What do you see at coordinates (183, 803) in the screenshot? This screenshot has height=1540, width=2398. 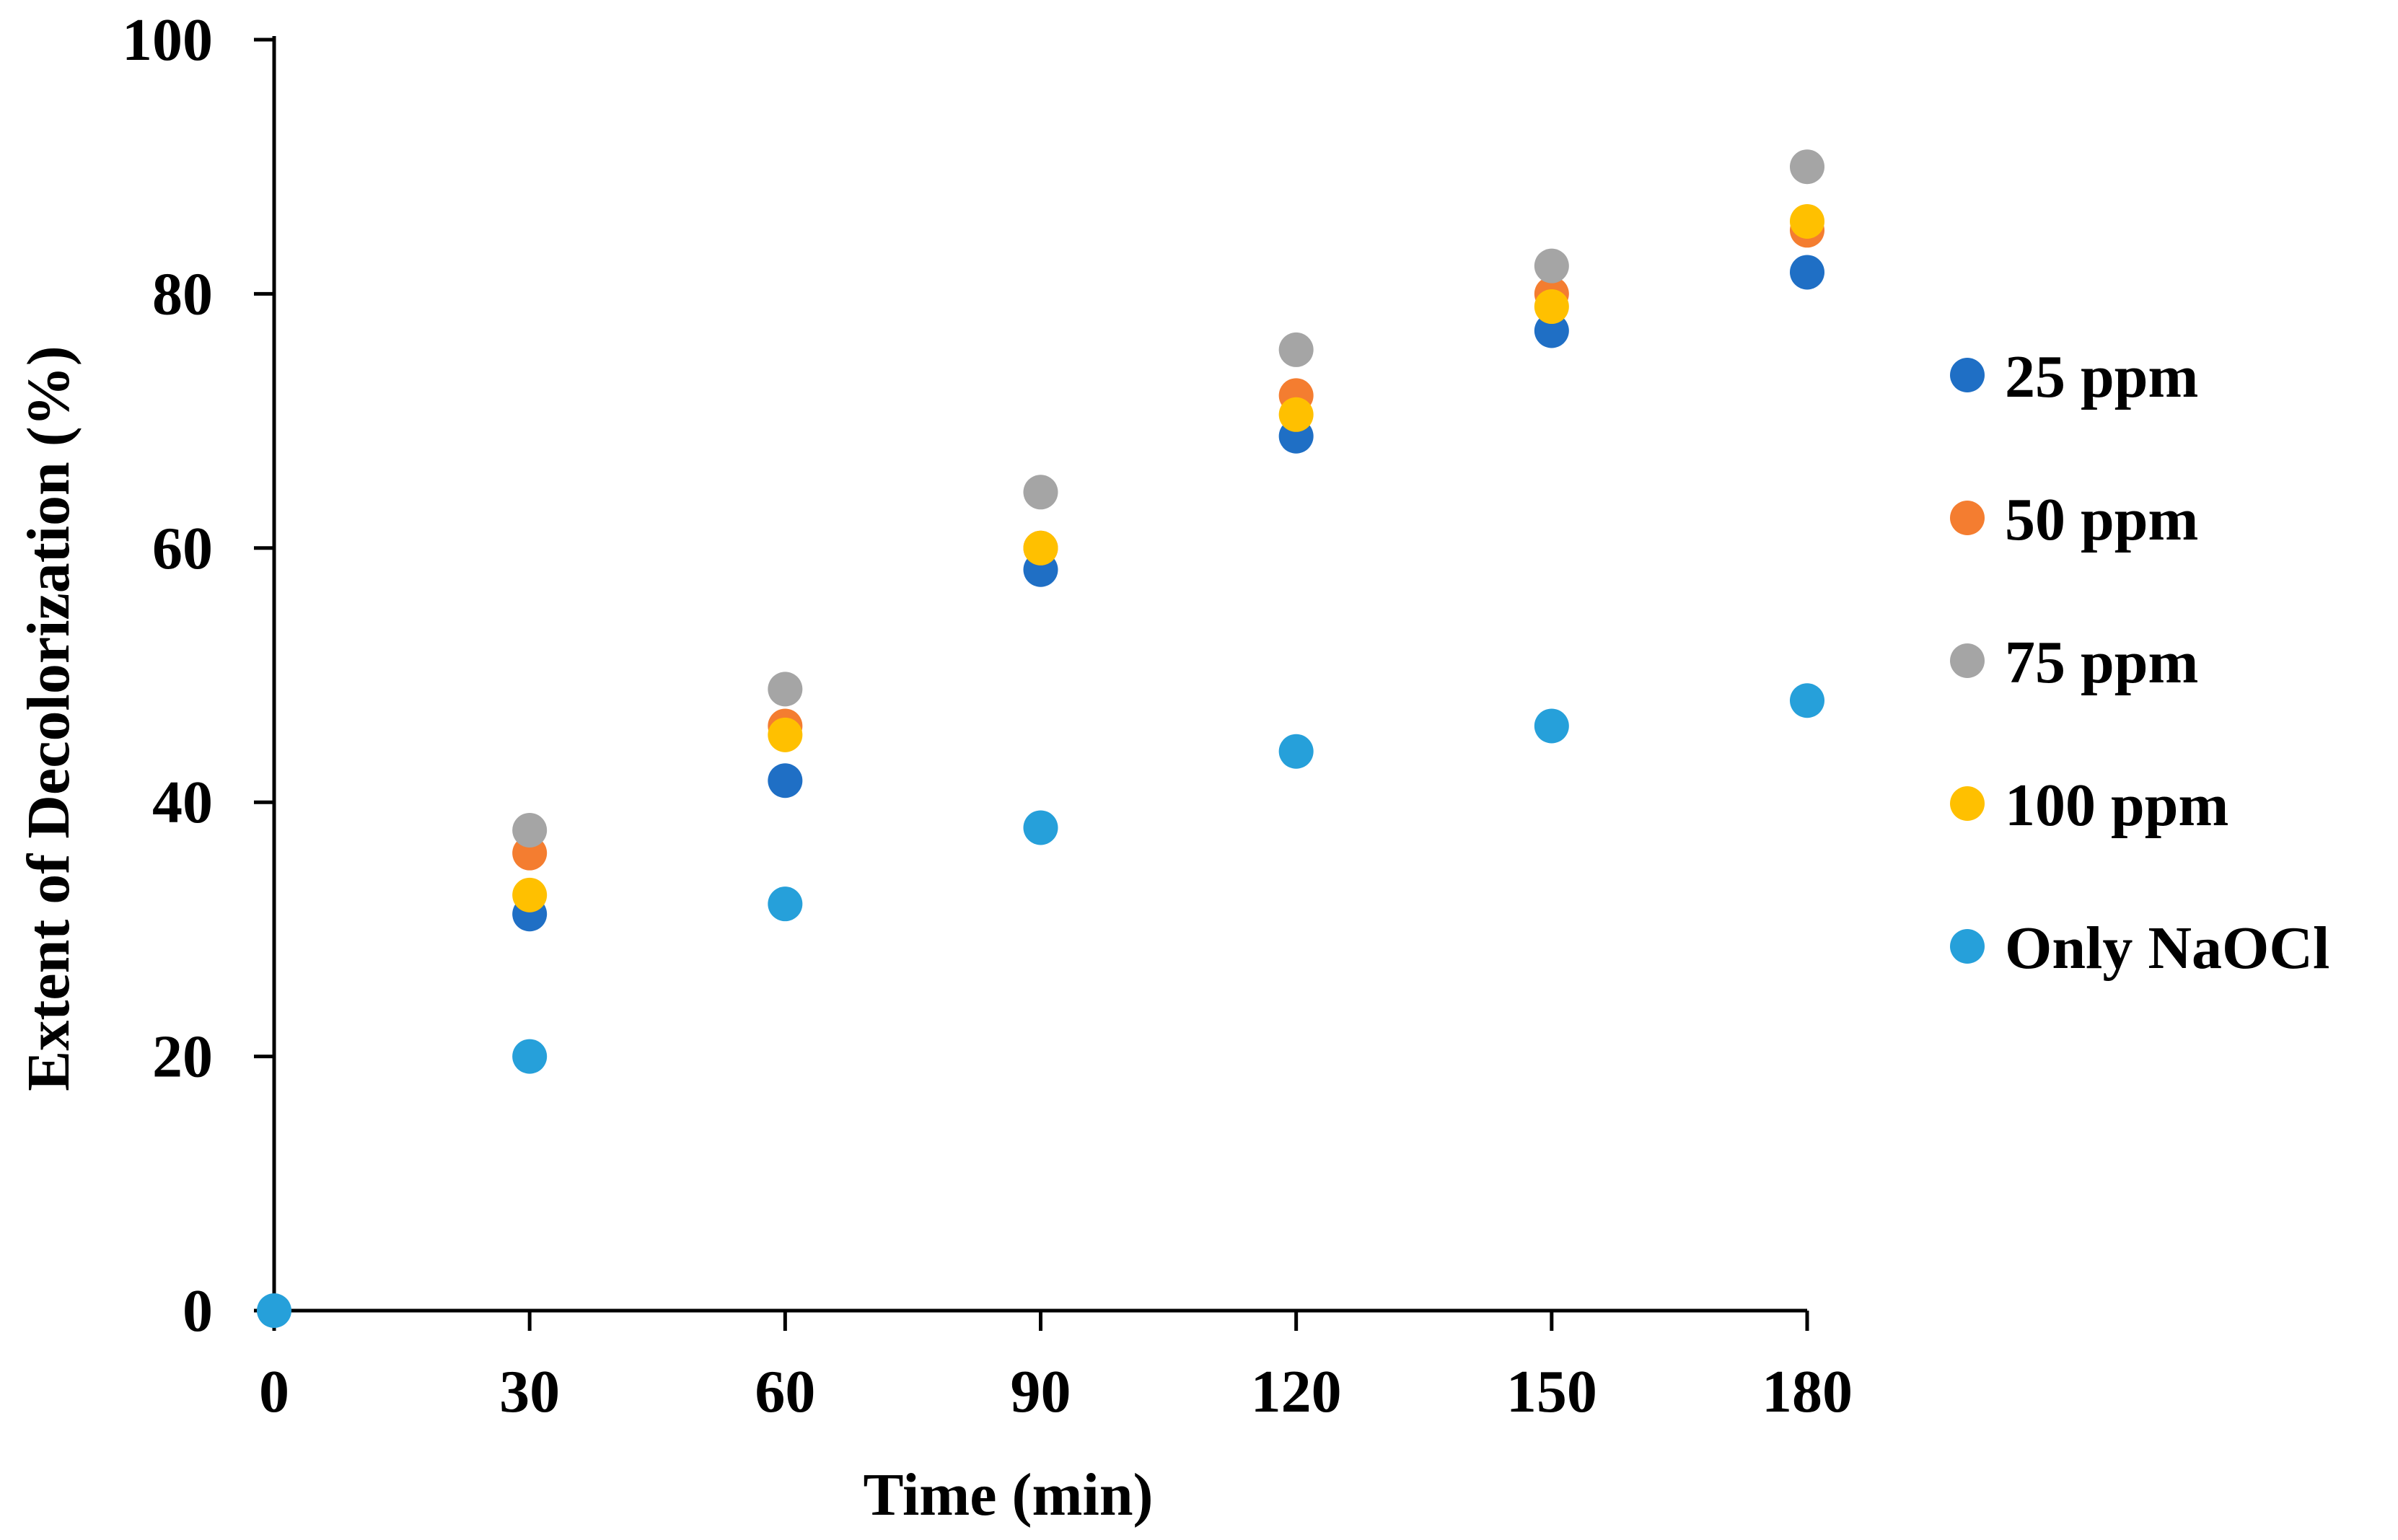 I see `y-tick-label: 40` at bounding box center [183, 803].